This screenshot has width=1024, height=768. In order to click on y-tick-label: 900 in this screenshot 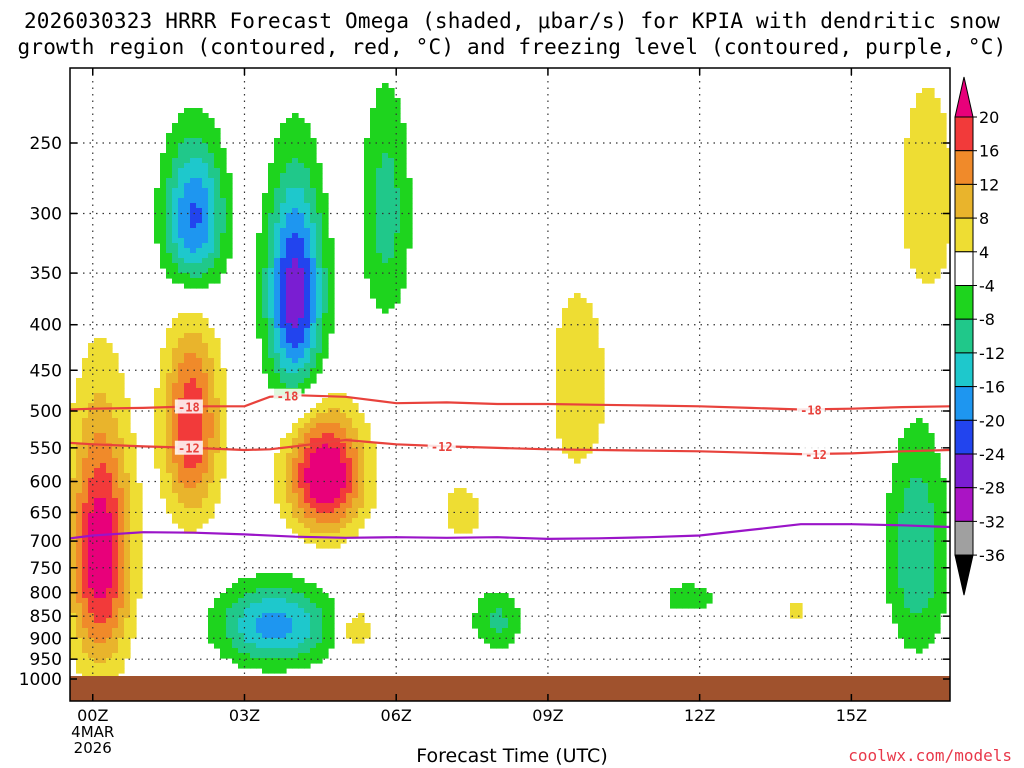, I will do `click(46, 639)`.